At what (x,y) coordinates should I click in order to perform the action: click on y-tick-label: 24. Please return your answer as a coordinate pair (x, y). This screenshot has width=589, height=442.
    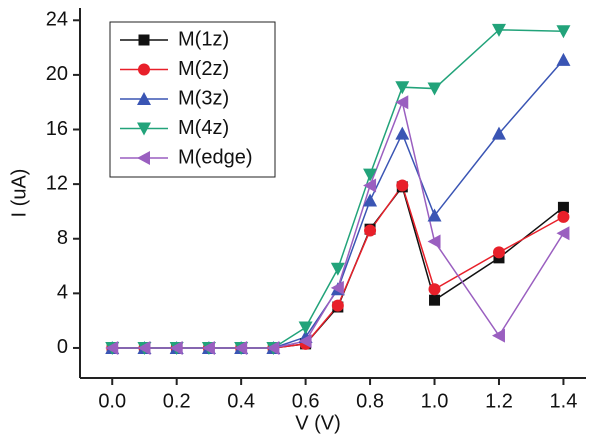
    Looking at the image, I should click on (57, 20).